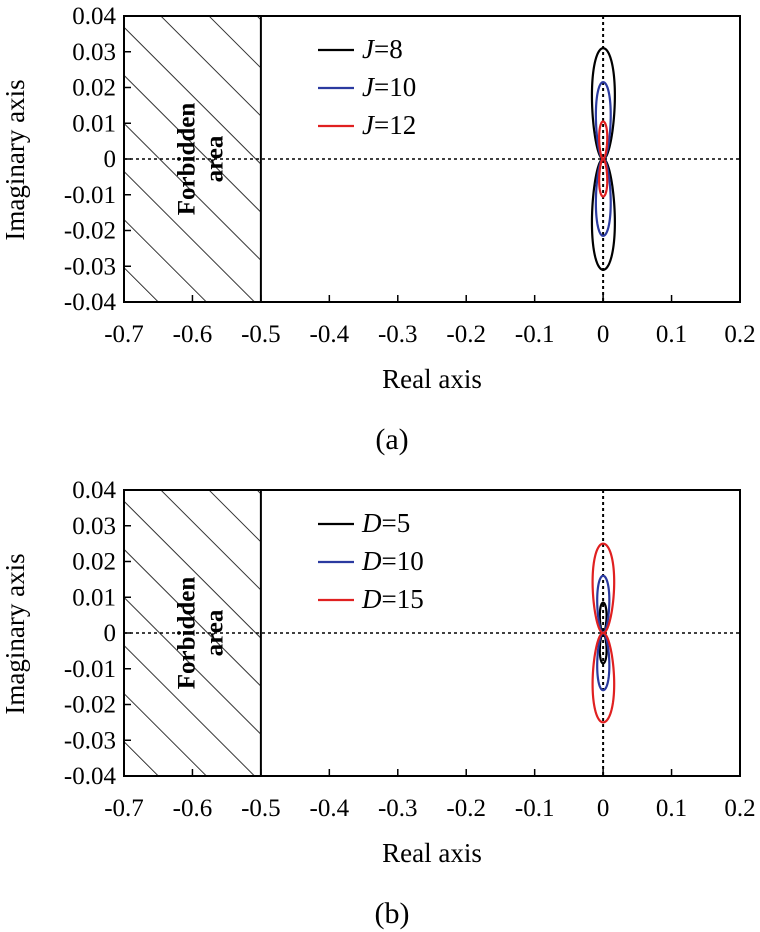 This screenshot has height=932, width=760. I want to click on legend-value: =15, so click(403, 599).